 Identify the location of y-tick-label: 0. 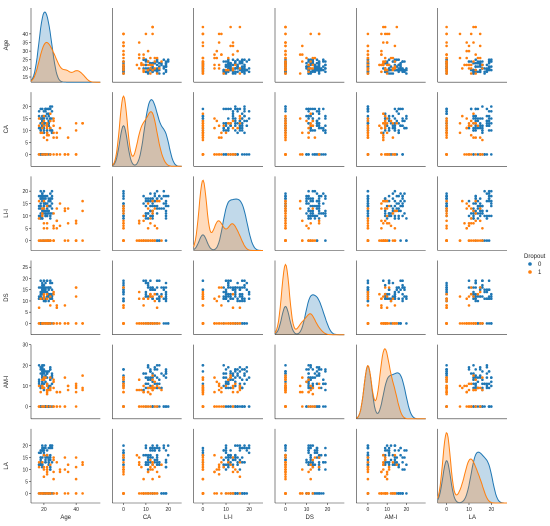
(26, 155).